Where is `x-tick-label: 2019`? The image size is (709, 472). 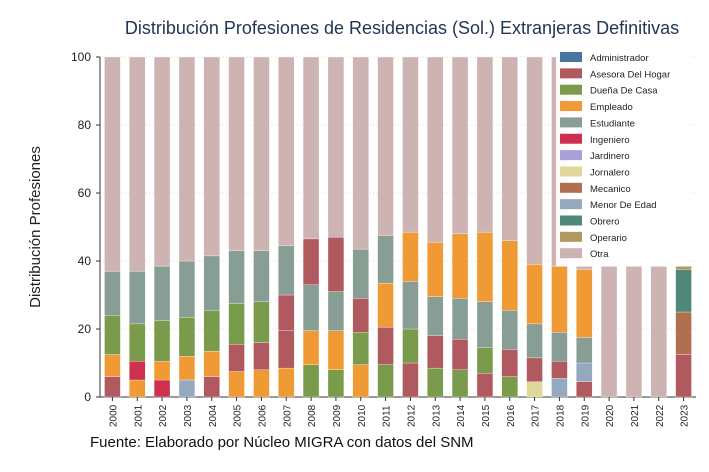 x-tick-label: 2019 is located at coordinates (585, 415).